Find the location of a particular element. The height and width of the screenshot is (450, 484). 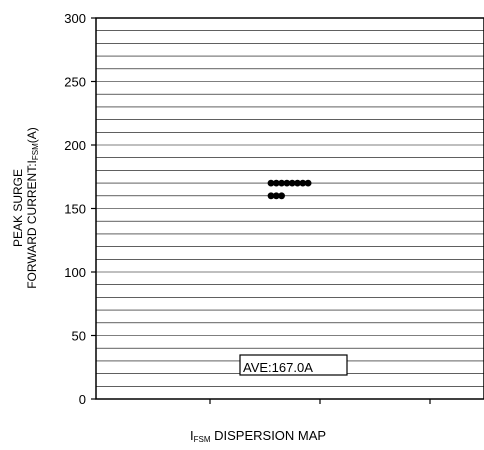

y-axis-label: PEAK SURGE FORWARD CURRENT:IFSM(A) is located at coordinates (25, 208).